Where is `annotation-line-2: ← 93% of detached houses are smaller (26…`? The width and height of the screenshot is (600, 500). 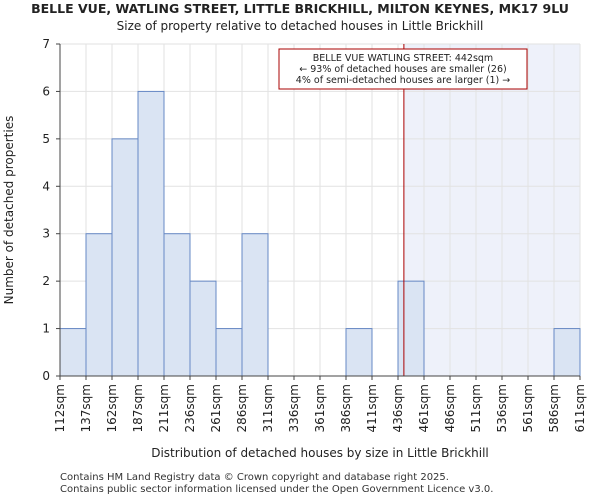 annotation-line-2: ← 93% of detached houses are smaller (26… is located at coordinates (402, 69).